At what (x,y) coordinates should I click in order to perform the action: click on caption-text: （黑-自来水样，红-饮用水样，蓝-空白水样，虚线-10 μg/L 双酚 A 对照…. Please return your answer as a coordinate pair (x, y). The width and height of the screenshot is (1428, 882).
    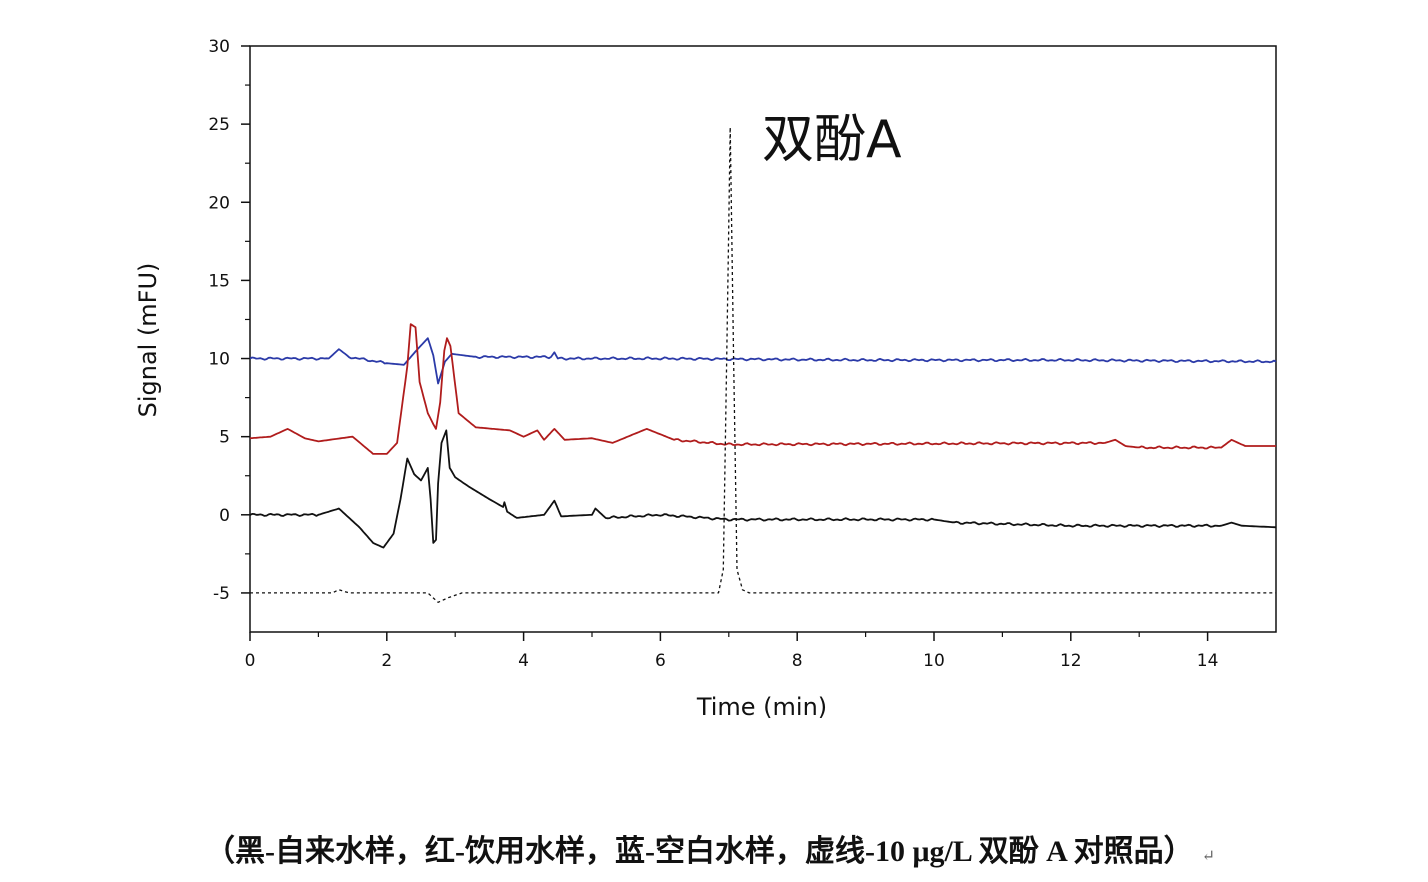
    Looking at the image, I should click on (699, 851).